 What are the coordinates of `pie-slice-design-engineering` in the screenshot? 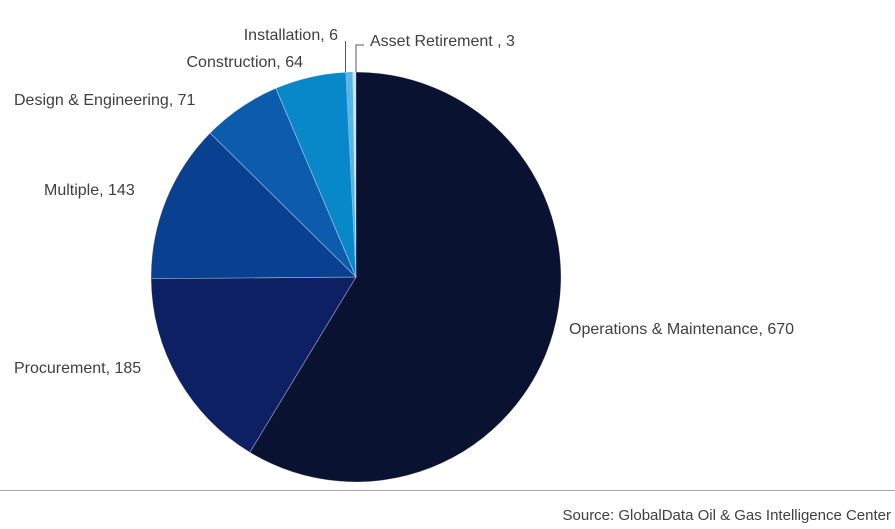 It's located at (283, 182).